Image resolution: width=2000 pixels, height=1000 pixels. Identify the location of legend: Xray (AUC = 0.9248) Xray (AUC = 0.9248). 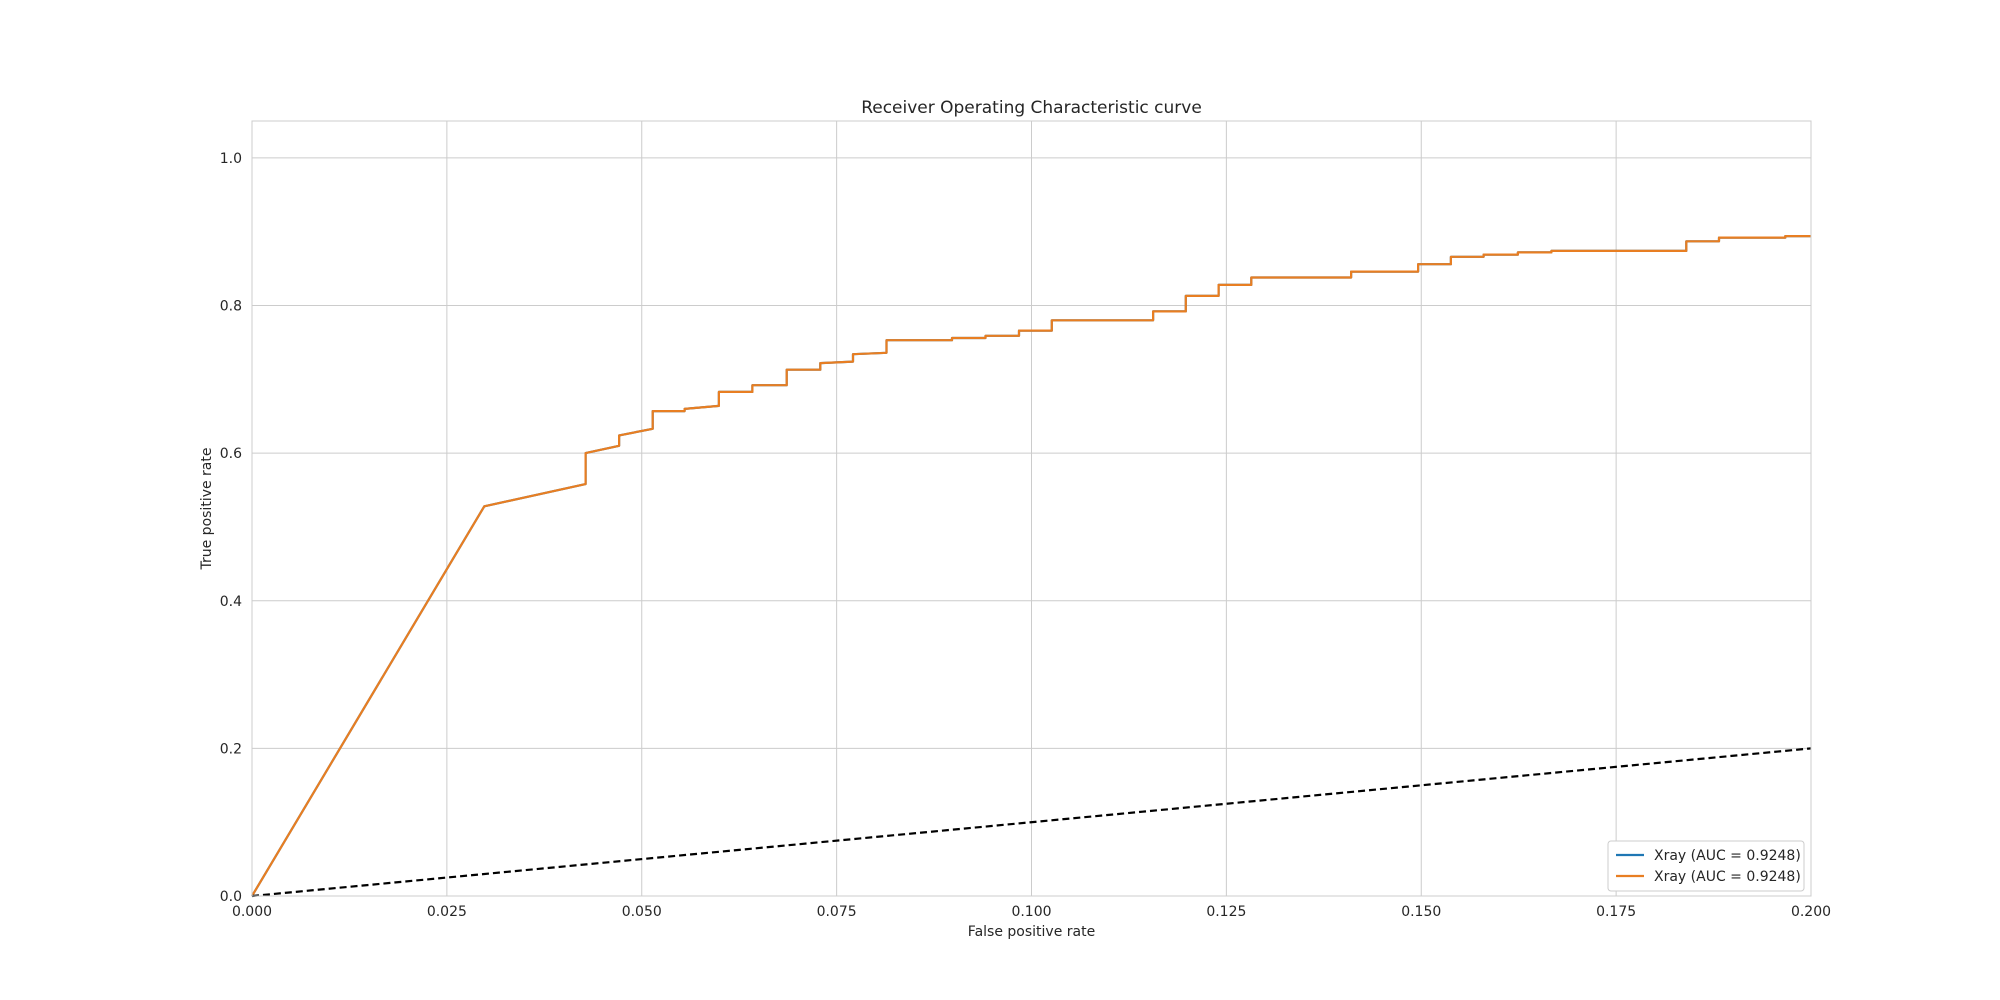
(1706, 866).